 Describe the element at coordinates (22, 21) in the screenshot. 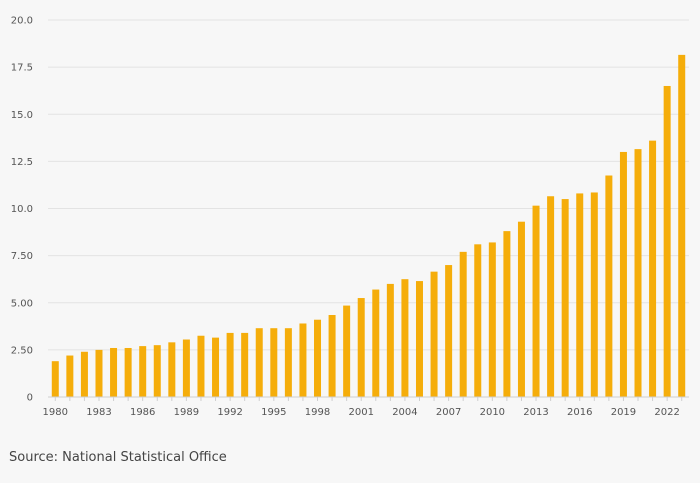

I see `y-tick-label: 20.0` at that location.